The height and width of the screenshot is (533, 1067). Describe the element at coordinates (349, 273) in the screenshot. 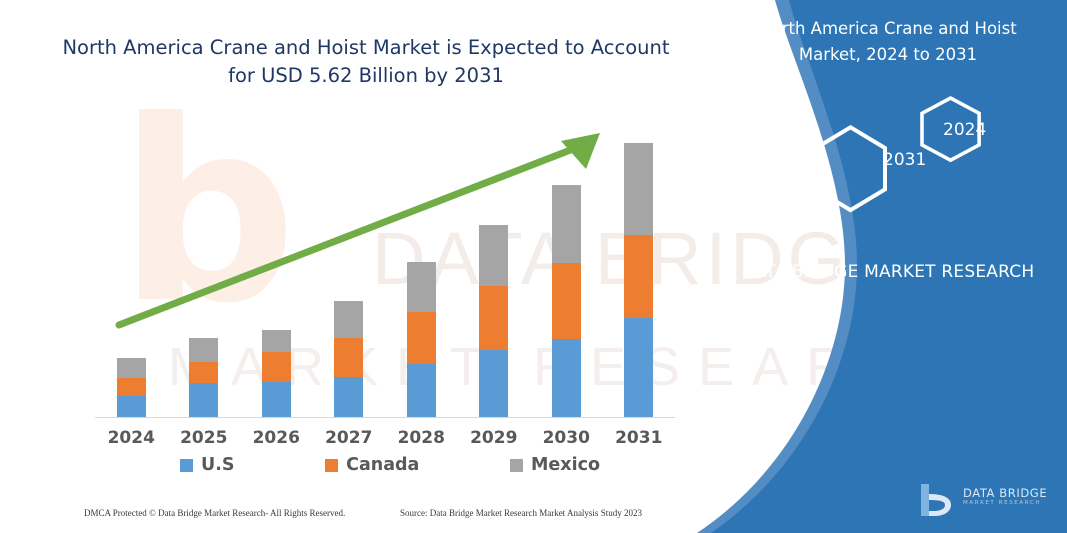

I see `bar-column-2027` at that location.